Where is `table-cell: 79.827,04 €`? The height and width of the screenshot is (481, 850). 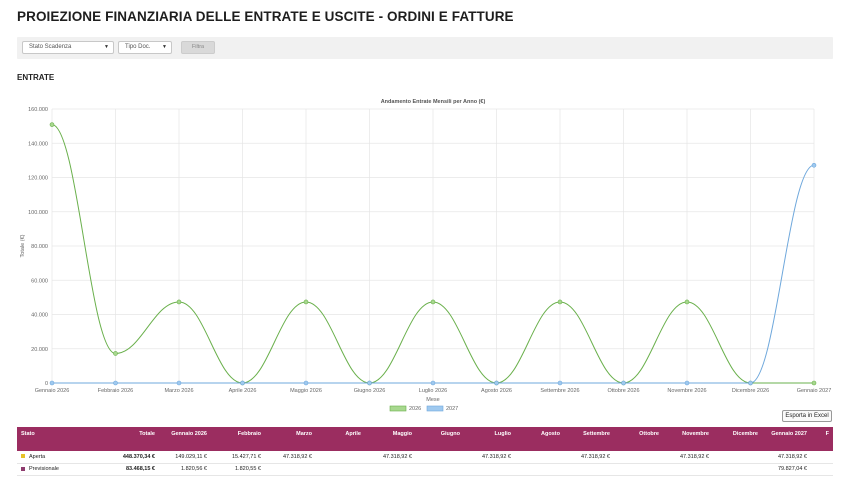
table-cell: 79.827,04 € is located at coordinates (792, 469).